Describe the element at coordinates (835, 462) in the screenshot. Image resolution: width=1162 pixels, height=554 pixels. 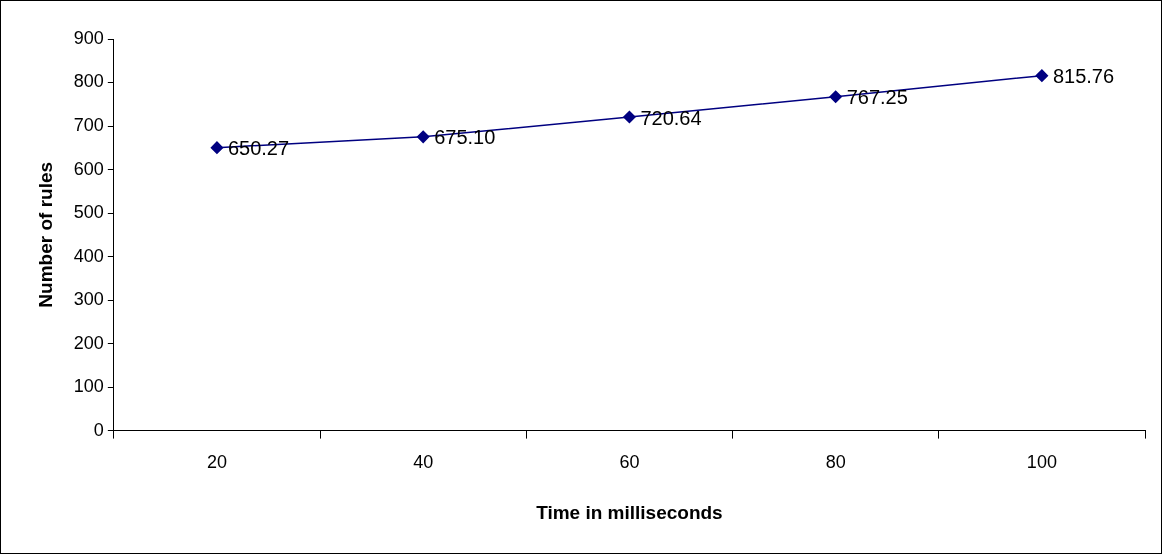
I see `x-tick-label: 80` at that location.